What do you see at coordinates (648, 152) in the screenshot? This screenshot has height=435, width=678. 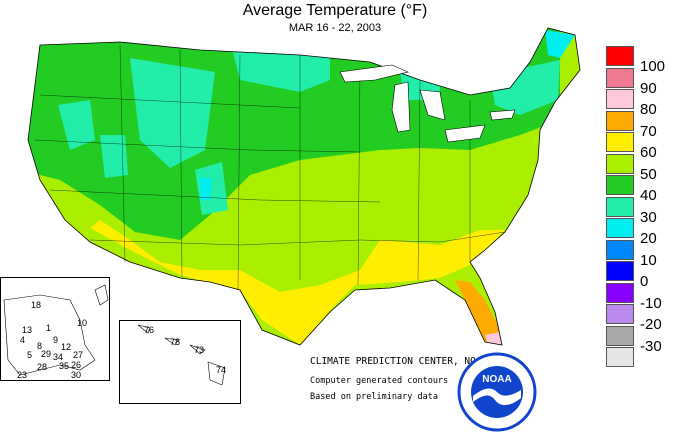 I see `legend-label: 60` at bounding box center [648, 152].